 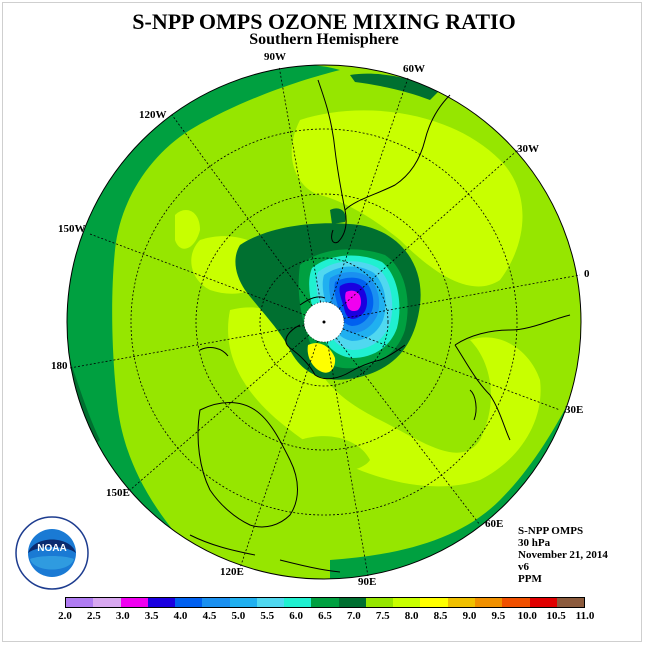 I want to click on meridian-30e, so click(x=442, y=366).